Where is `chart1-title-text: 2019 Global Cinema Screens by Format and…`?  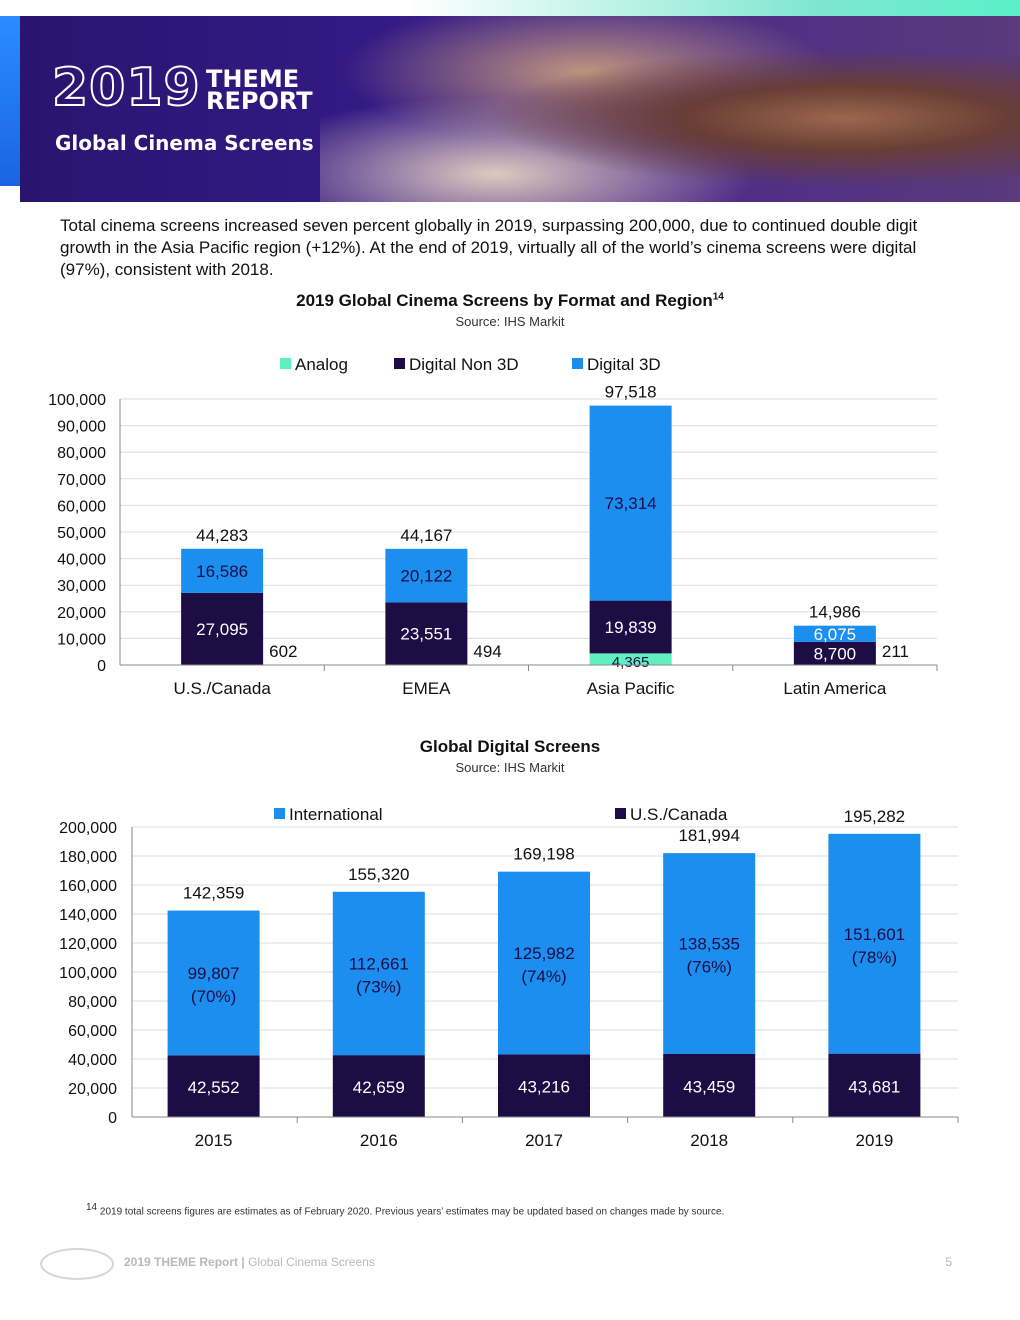
chart1-title-text: 2019 Global Cinema Screens by Format and… is located at coordinates (504, 300).